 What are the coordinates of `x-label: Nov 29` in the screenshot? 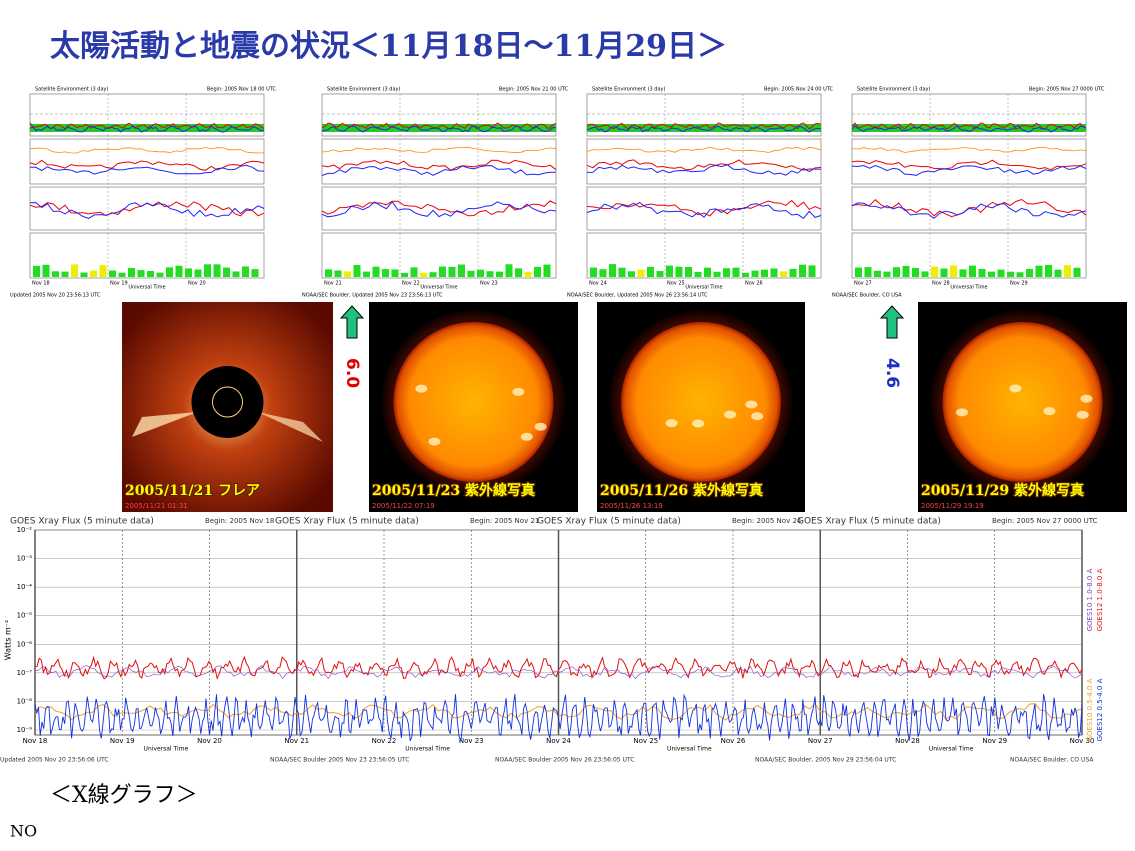 It's located at (994, 741).